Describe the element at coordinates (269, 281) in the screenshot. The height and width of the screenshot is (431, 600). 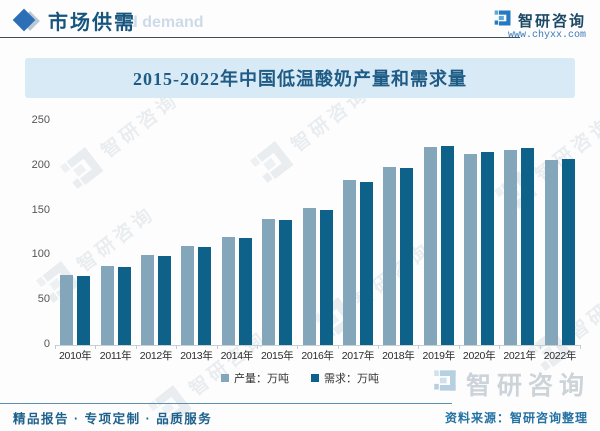
I see `bar-production-2015年` at that location.